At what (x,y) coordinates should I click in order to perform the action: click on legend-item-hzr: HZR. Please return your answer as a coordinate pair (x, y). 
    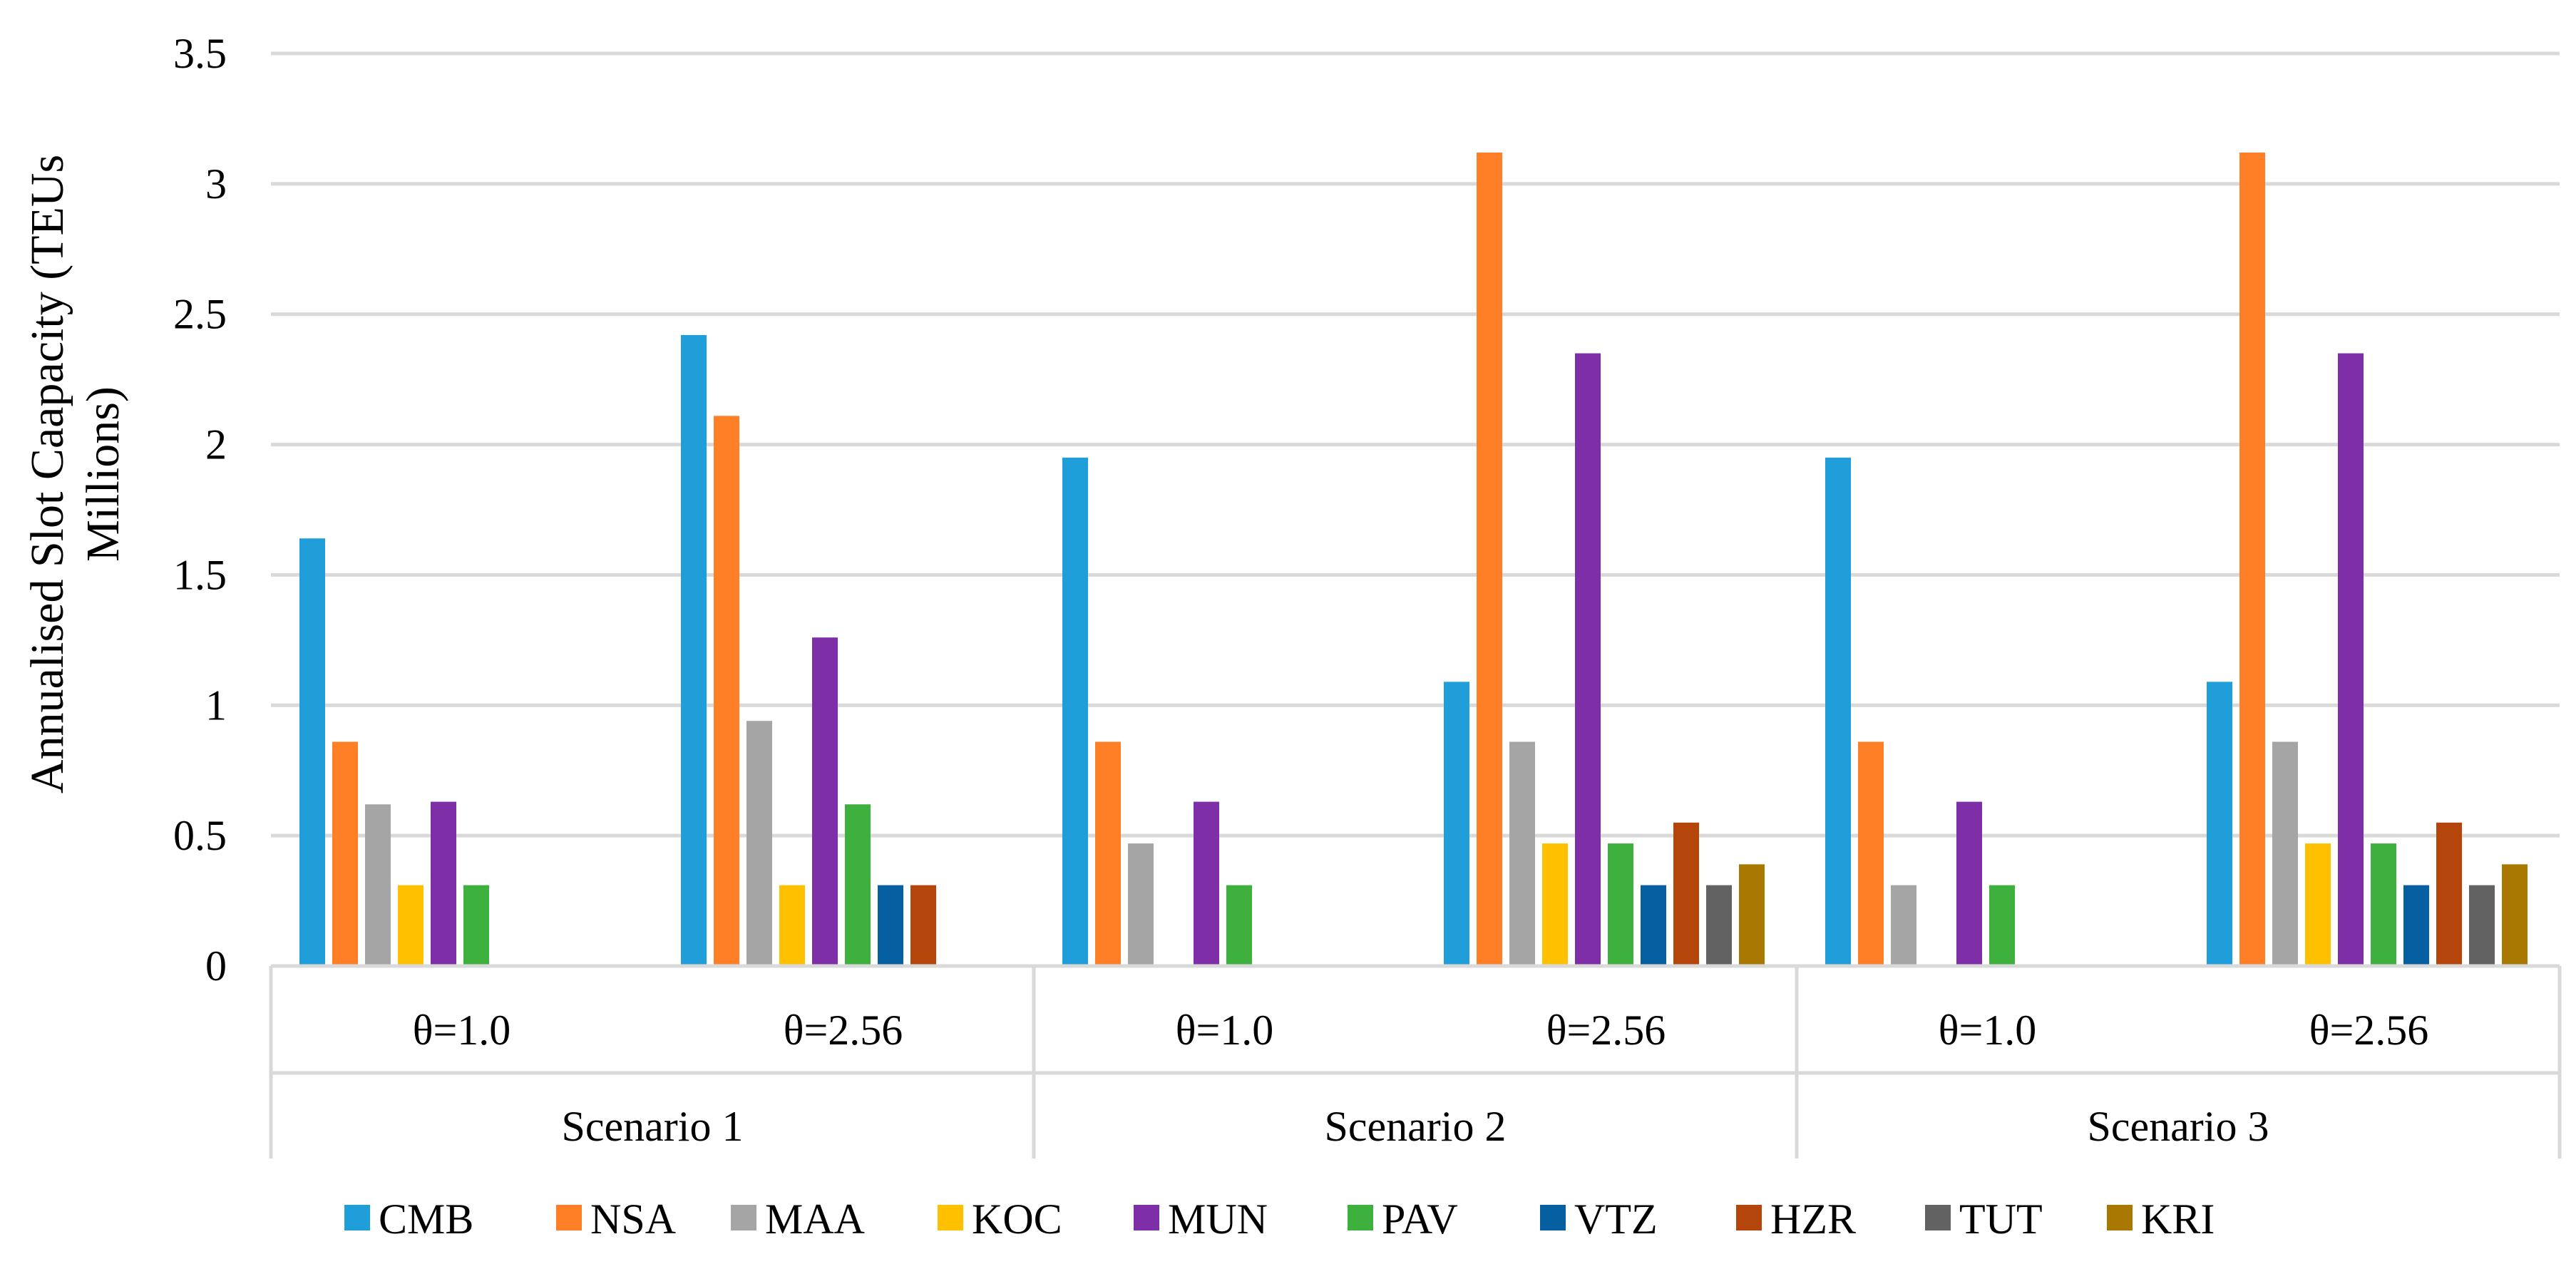
    Looking at the image, I should click on (1796, 1220).